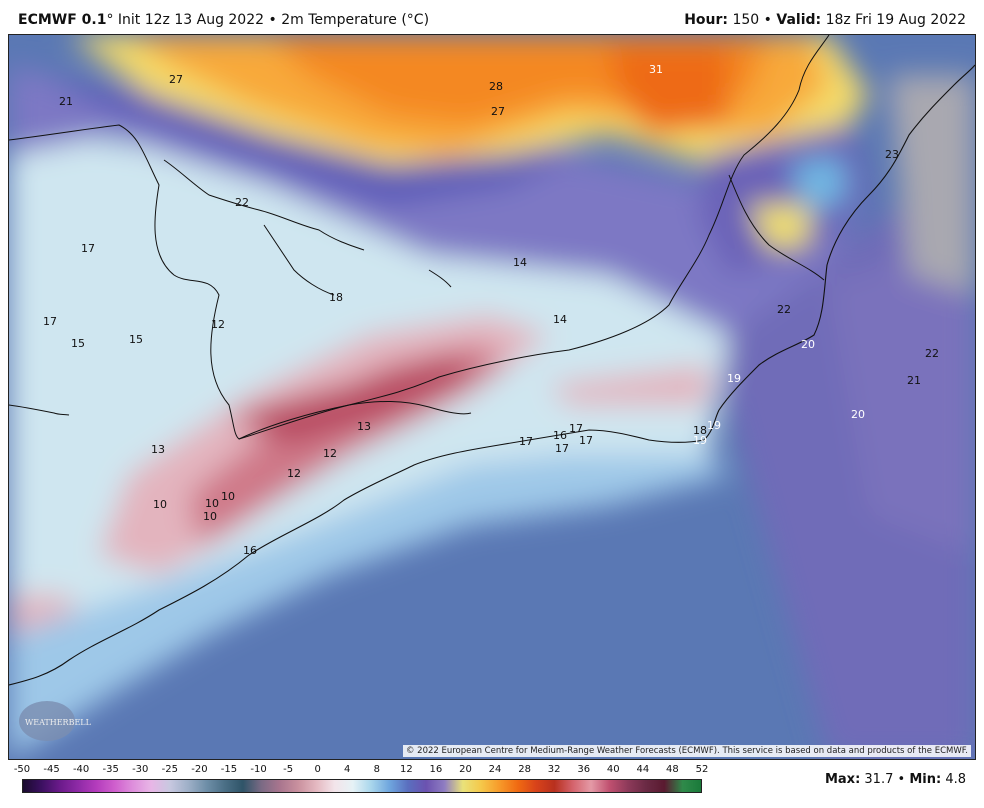 The image size is (984, 808). What do you see at coordinates (362, 786) in the screenshot?
I see `color-scale-bar` at bounding box center [362, 786].